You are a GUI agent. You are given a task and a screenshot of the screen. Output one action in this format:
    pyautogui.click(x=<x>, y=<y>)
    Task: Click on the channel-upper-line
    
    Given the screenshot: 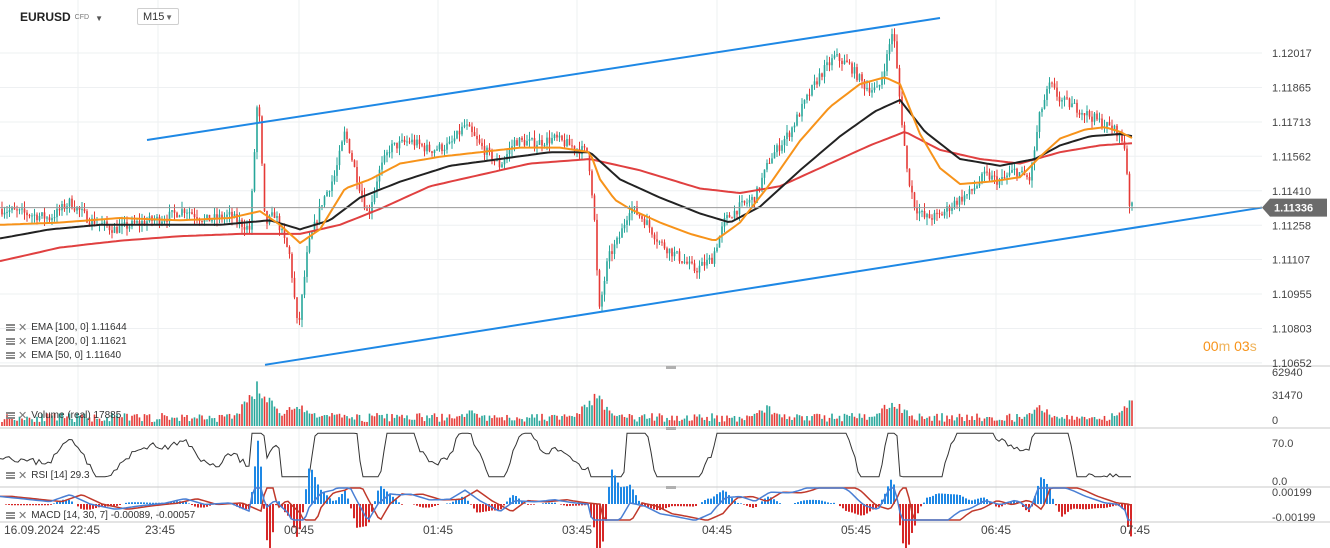 What is the action you would take?
    pyautogui.click(x=543, y=79)
    